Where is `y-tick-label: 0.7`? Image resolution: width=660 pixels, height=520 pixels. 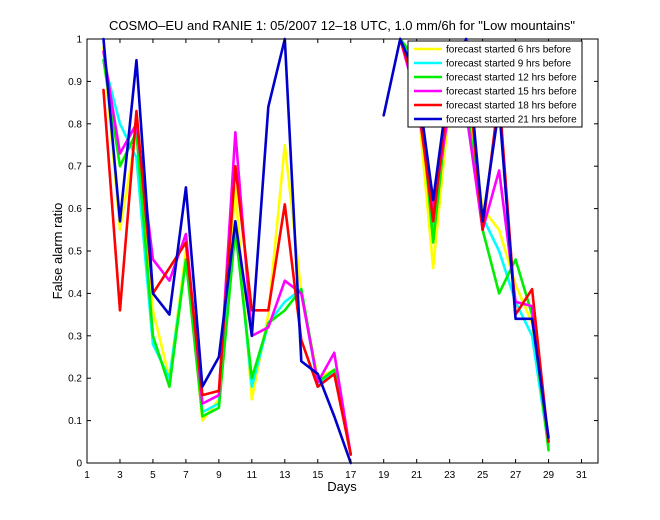 y-tick-label: 0.7 is located at coordinates (75, 167).